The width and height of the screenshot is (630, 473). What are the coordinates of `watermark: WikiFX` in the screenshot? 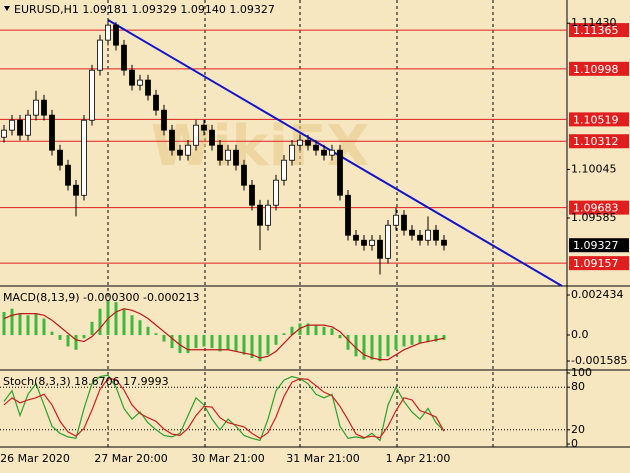 It's located at (260, 146).